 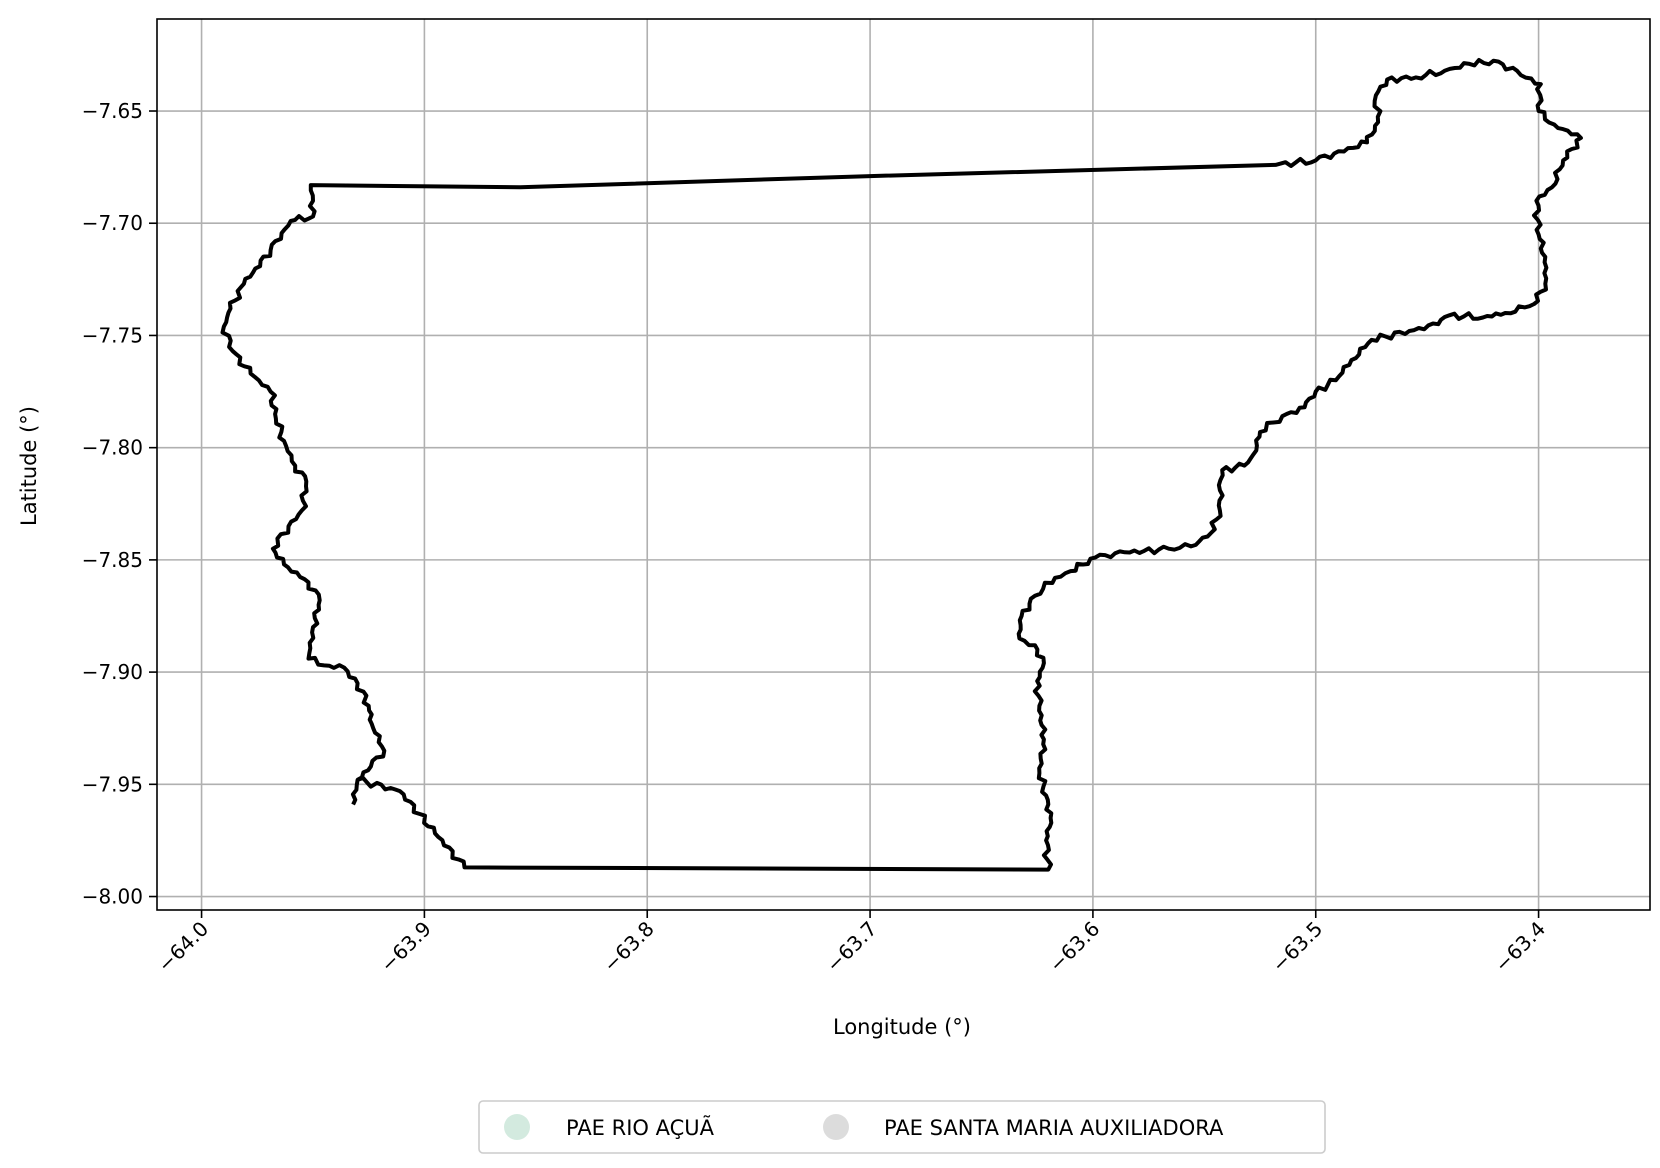 I want to click on legend-label-pae-rio-acua: PAE RIO AÇUÃ, so click(x=640, y=1127).